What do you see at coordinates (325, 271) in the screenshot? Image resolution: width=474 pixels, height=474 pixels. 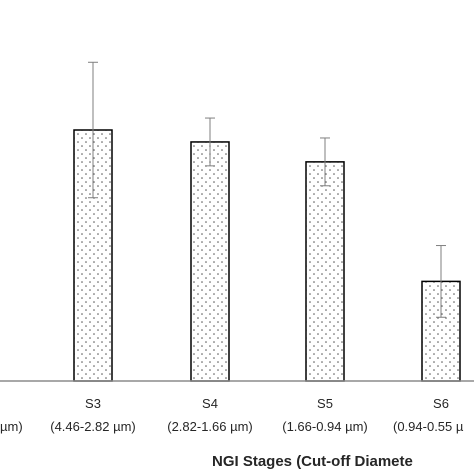 I see `bar-s5` at bounding box center [325, 271].